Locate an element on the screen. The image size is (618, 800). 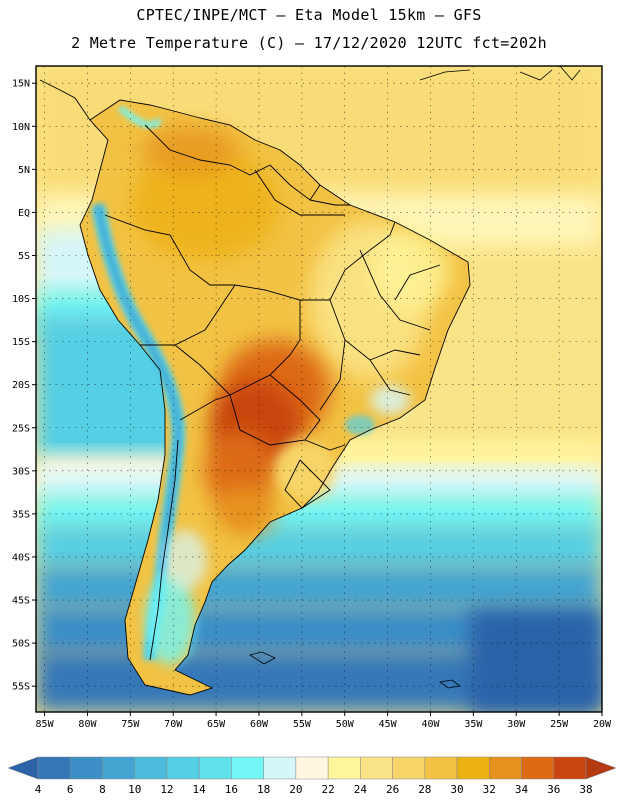
colorbar-label: 18 is located at coordinates (263, 789).